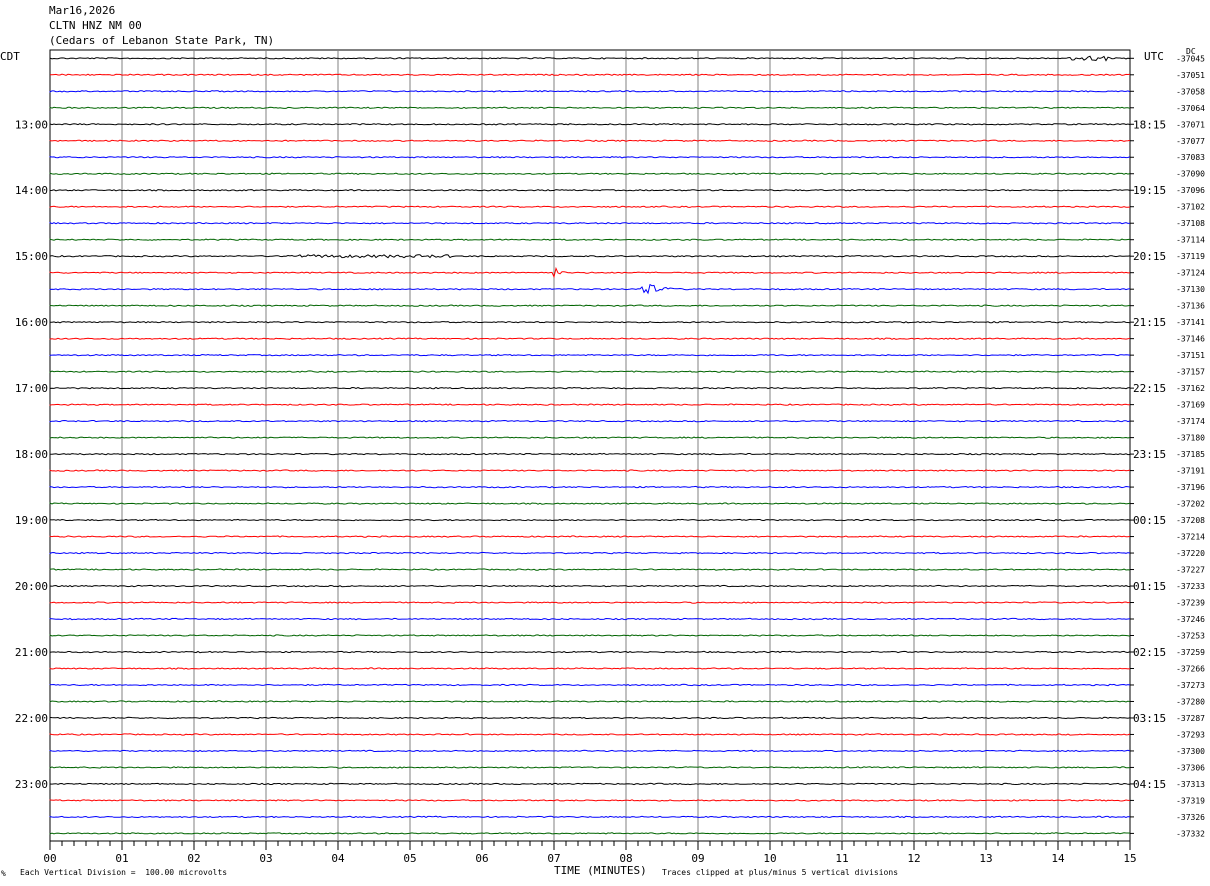  What do you see at coordinates (1190, 668) in the screenshot?
I see `dc-offset-label: -37266` at bounding box center [1190, 668].